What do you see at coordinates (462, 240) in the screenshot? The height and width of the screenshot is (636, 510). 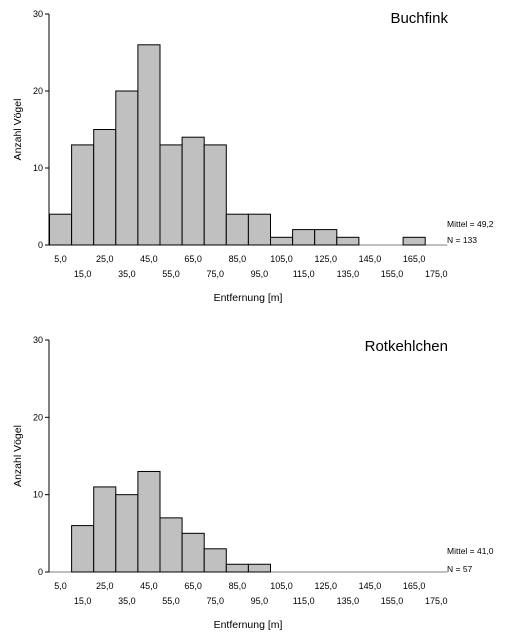 I see `stat-n: N = 133` at bounding box center [462, 240].